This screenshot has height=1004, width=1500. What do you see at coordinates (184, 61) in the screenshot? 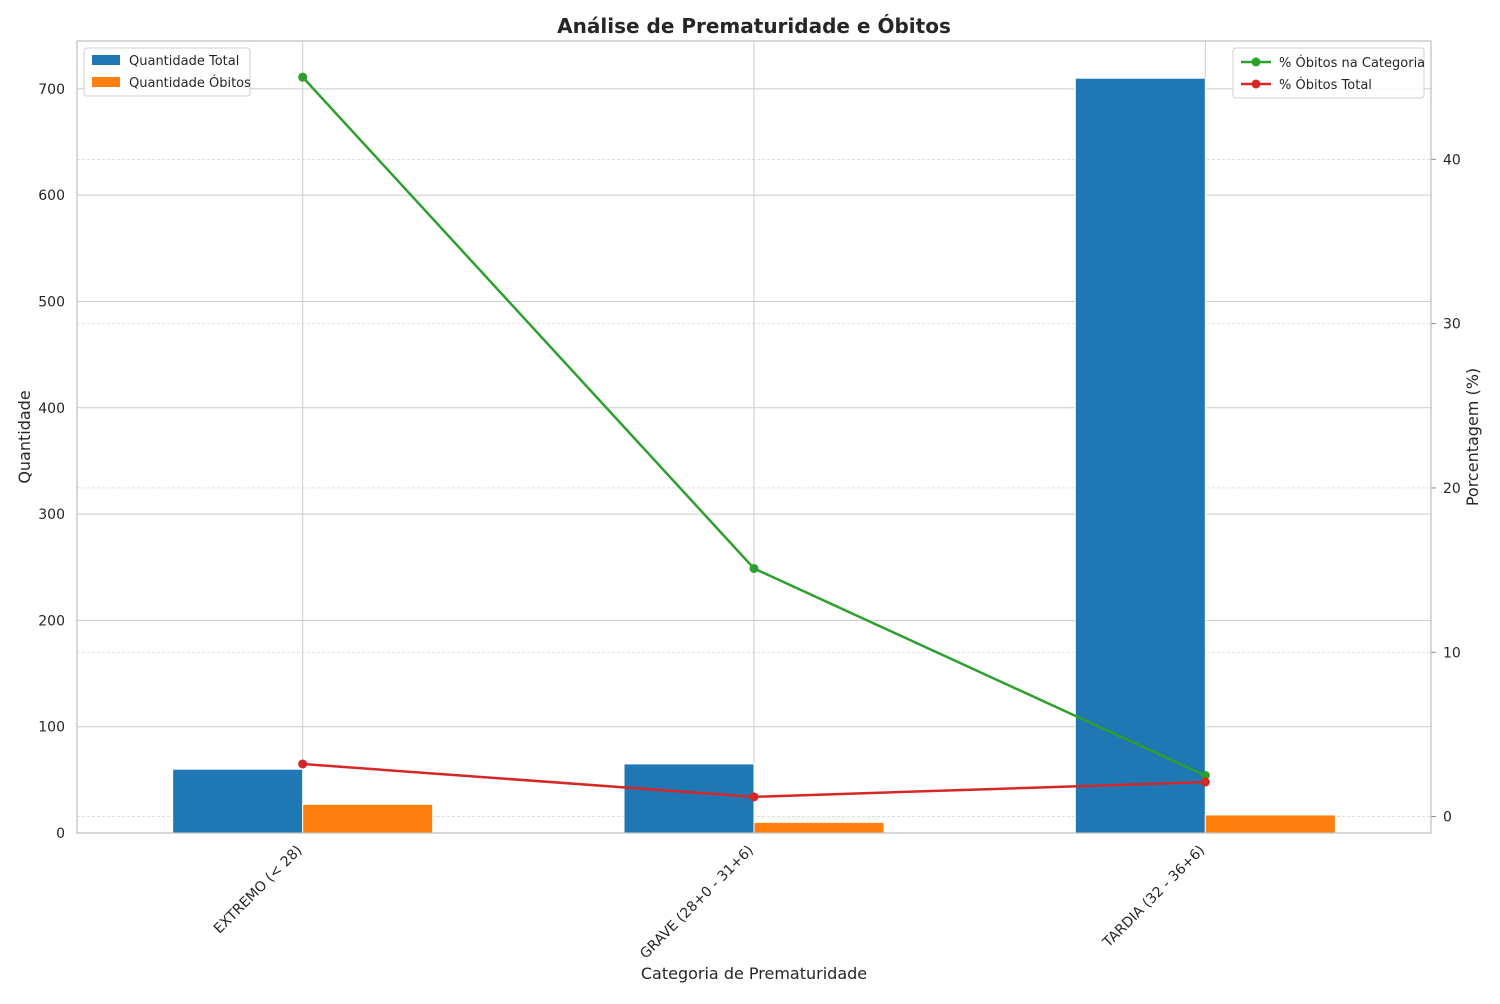
I see `legend-label: Quantidade Total` at bounding box center [184, 61].